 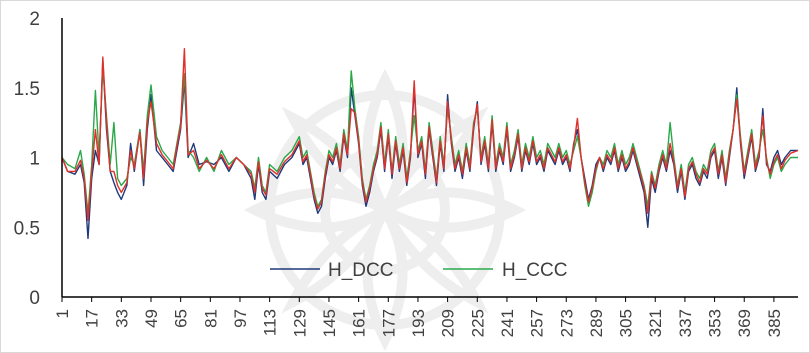 I want to click on x-tick-label: 145, so click(x=329, y=323).